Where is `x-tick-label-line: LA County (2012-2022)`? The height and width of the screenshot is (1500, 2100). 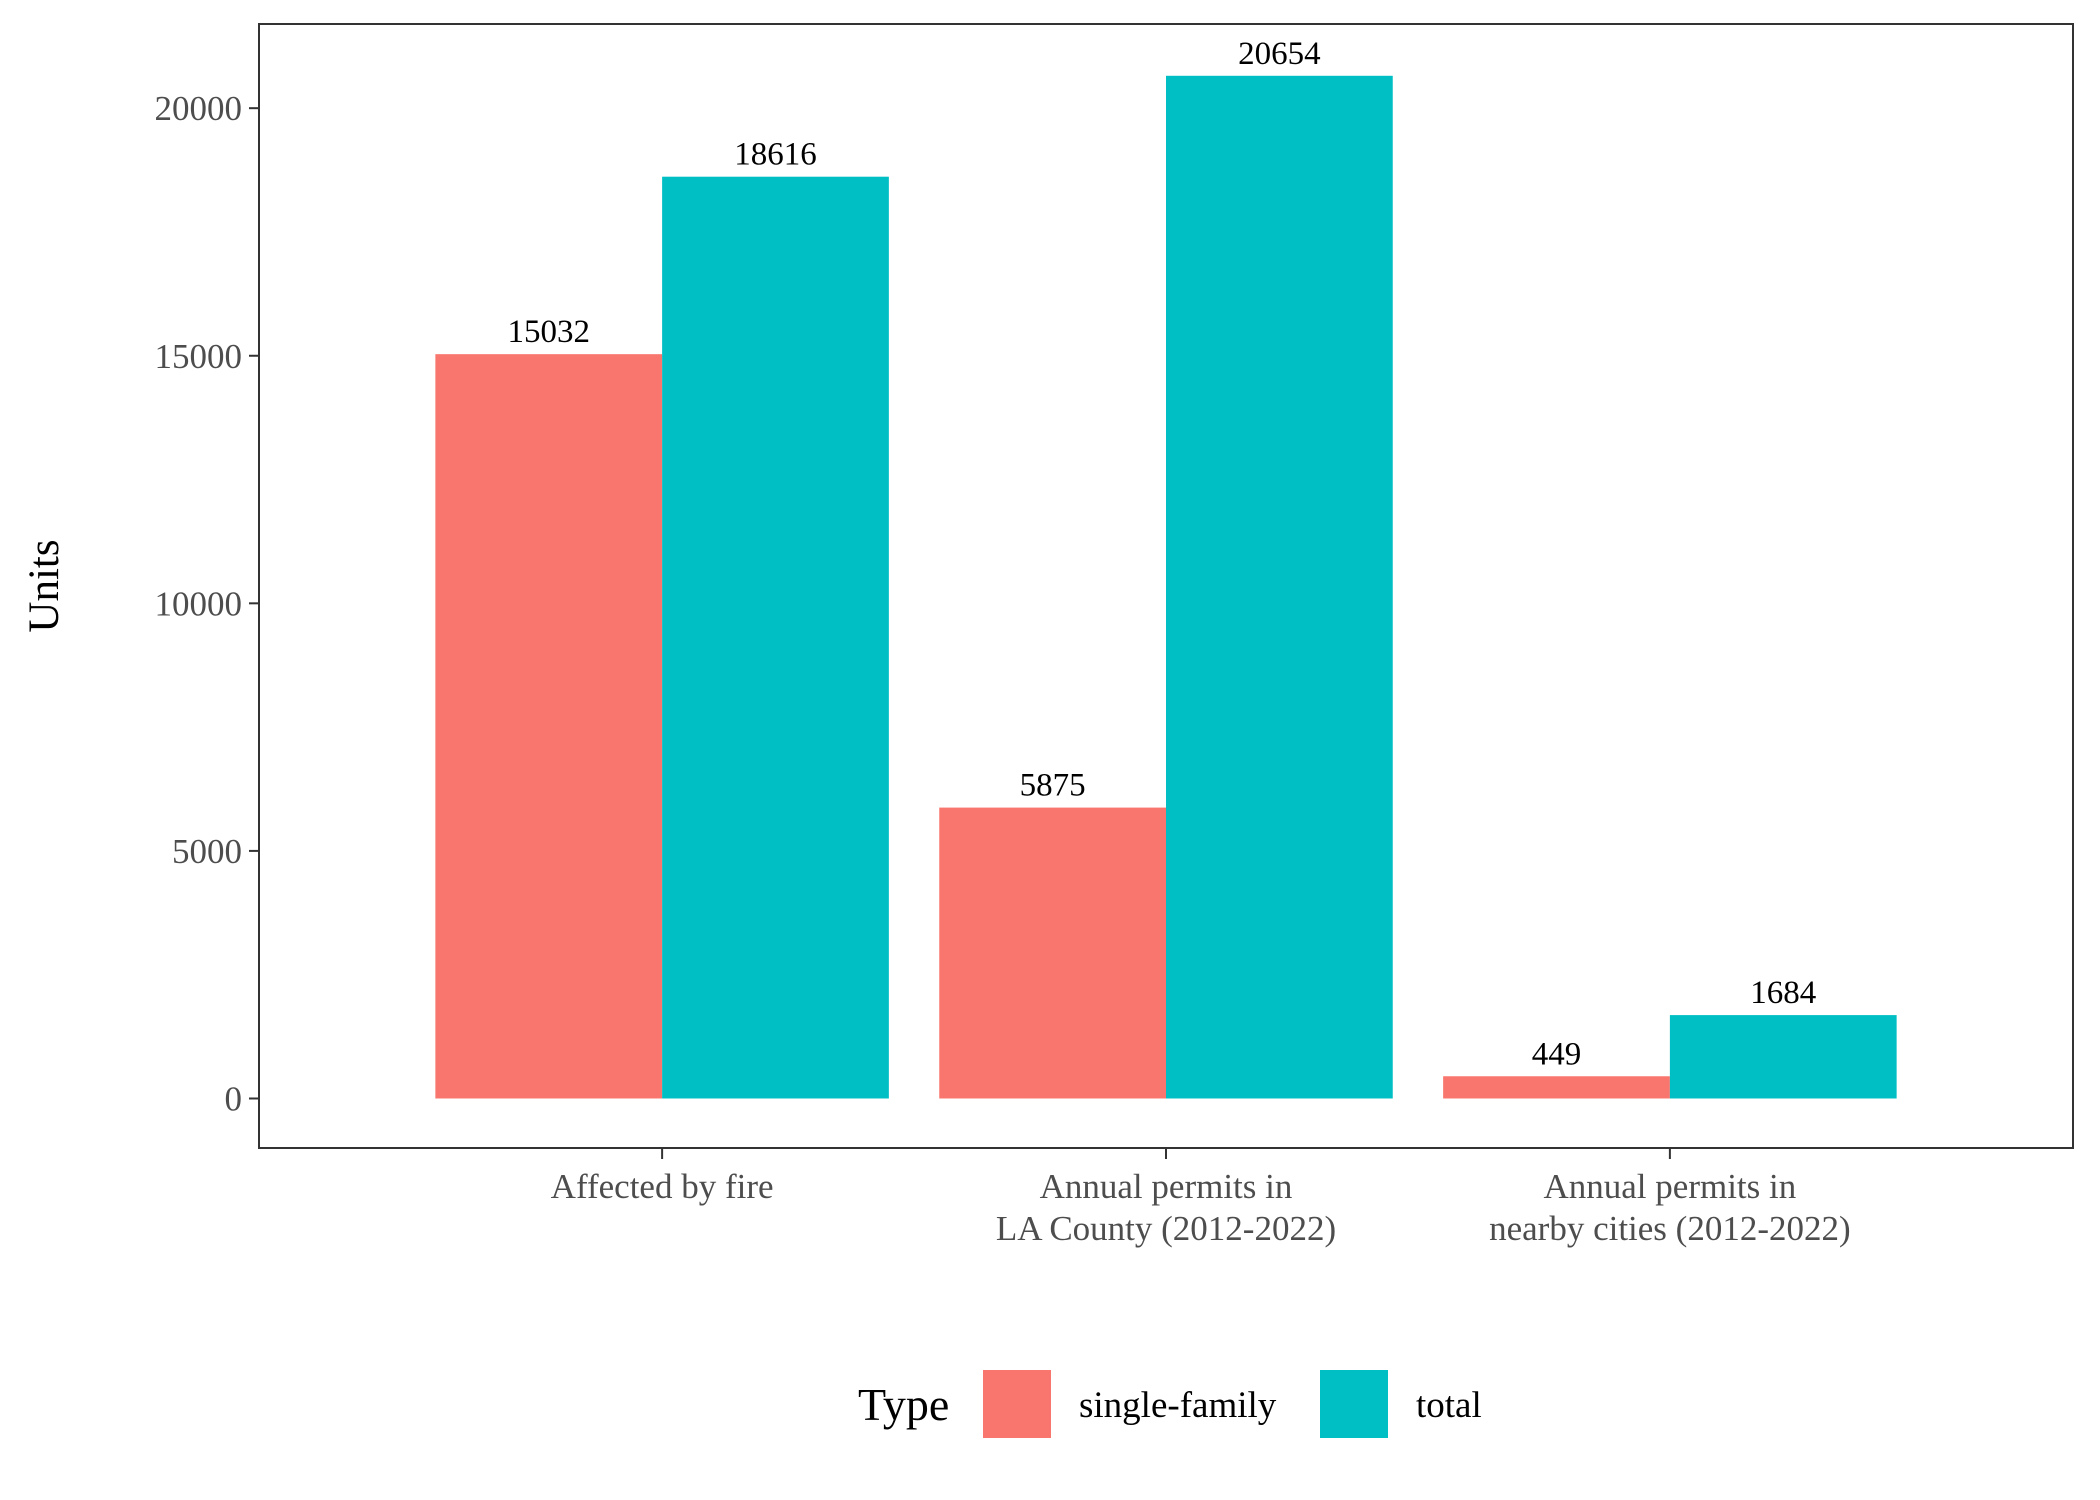 x-tick-label-line: LA County (2012-2022) is located at coordinates (1166, 1228).